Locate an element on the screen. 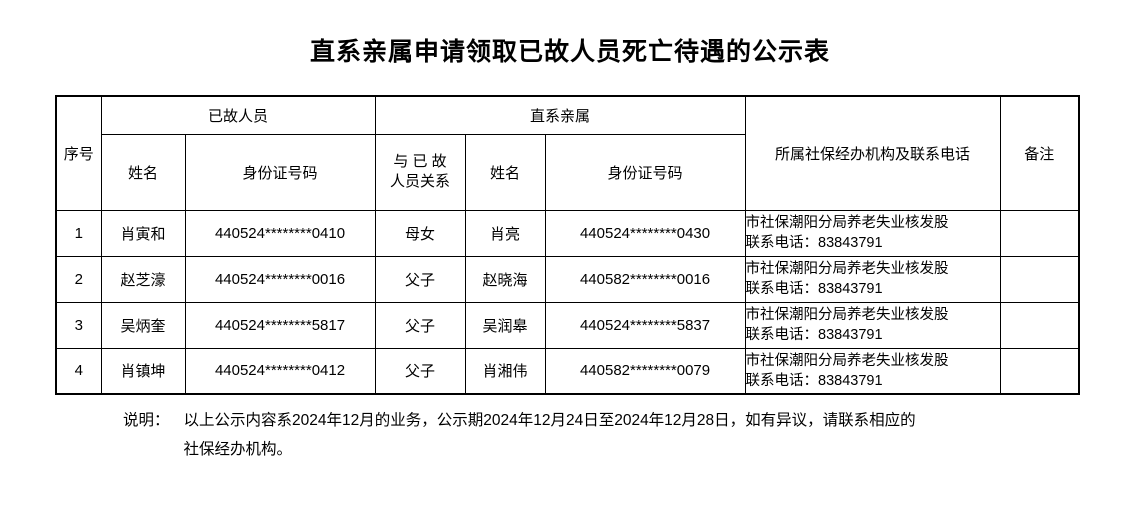 The height and width of the screenshot is (531, 1140). relative-name-cell: 赵晓海 is located at coordinates (505, 279).